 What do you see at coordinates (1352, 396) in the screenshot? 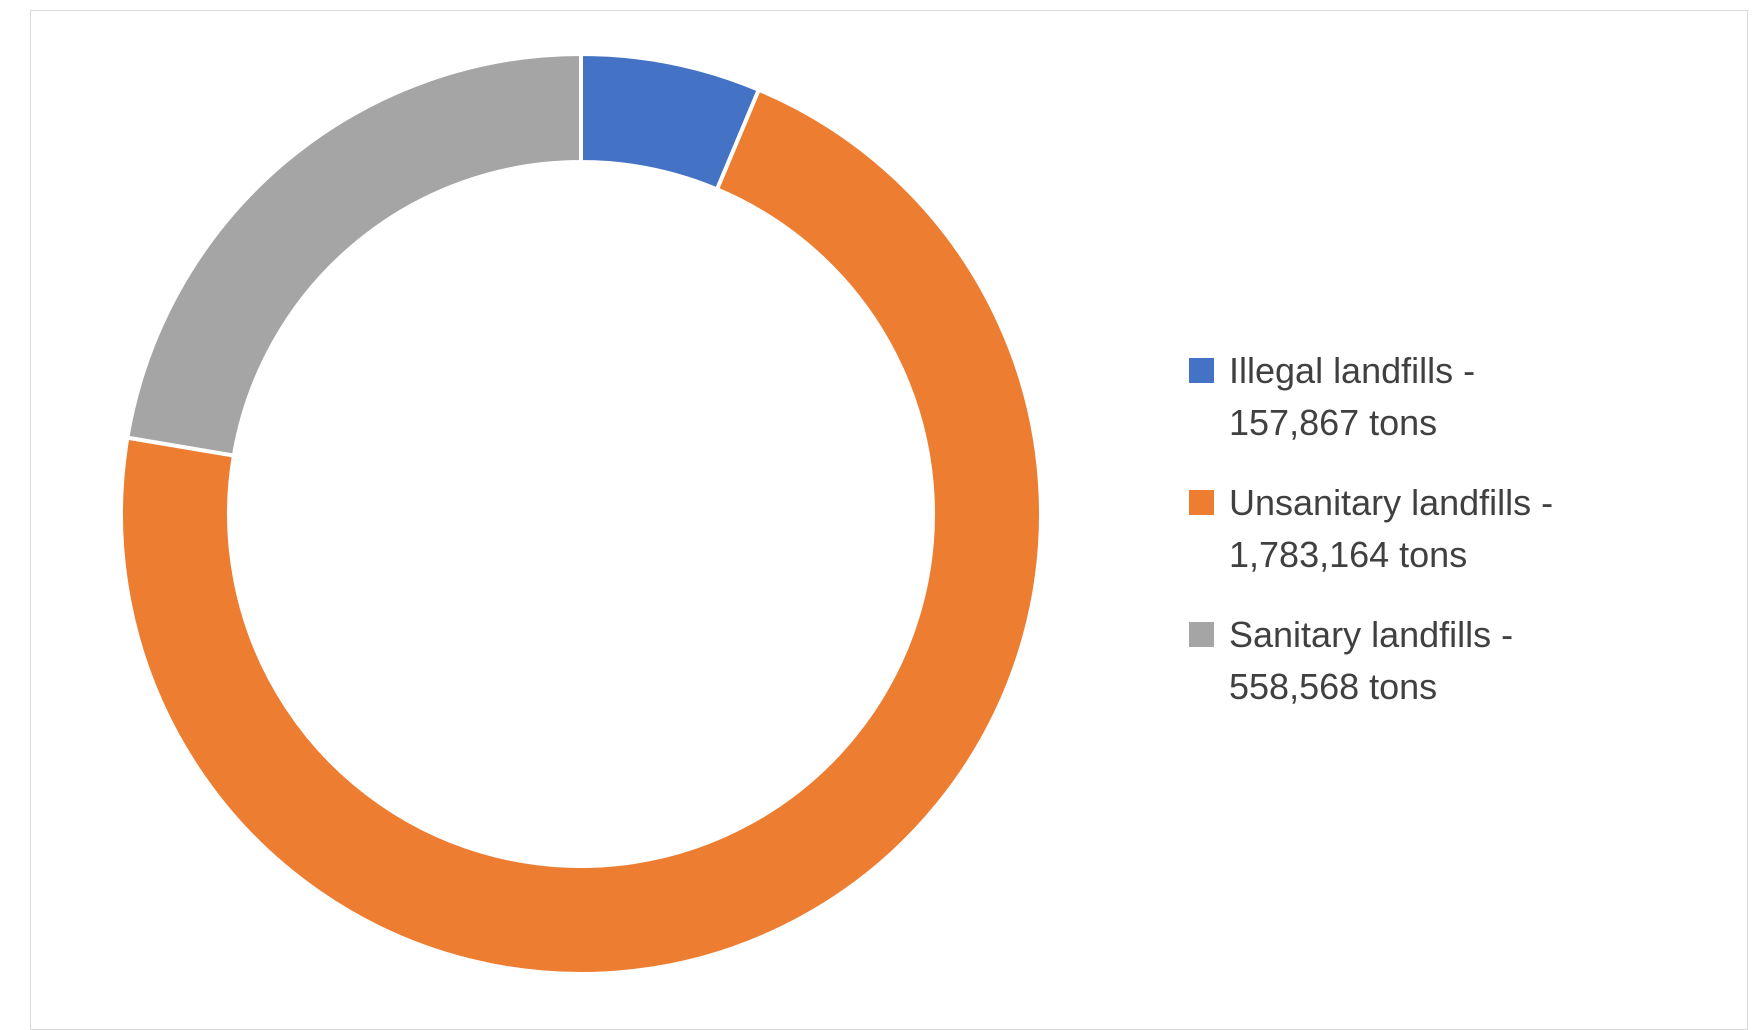
I see `legend-label: Illegal landfills - 157,867 tons` at bounding box center [1352, 396].